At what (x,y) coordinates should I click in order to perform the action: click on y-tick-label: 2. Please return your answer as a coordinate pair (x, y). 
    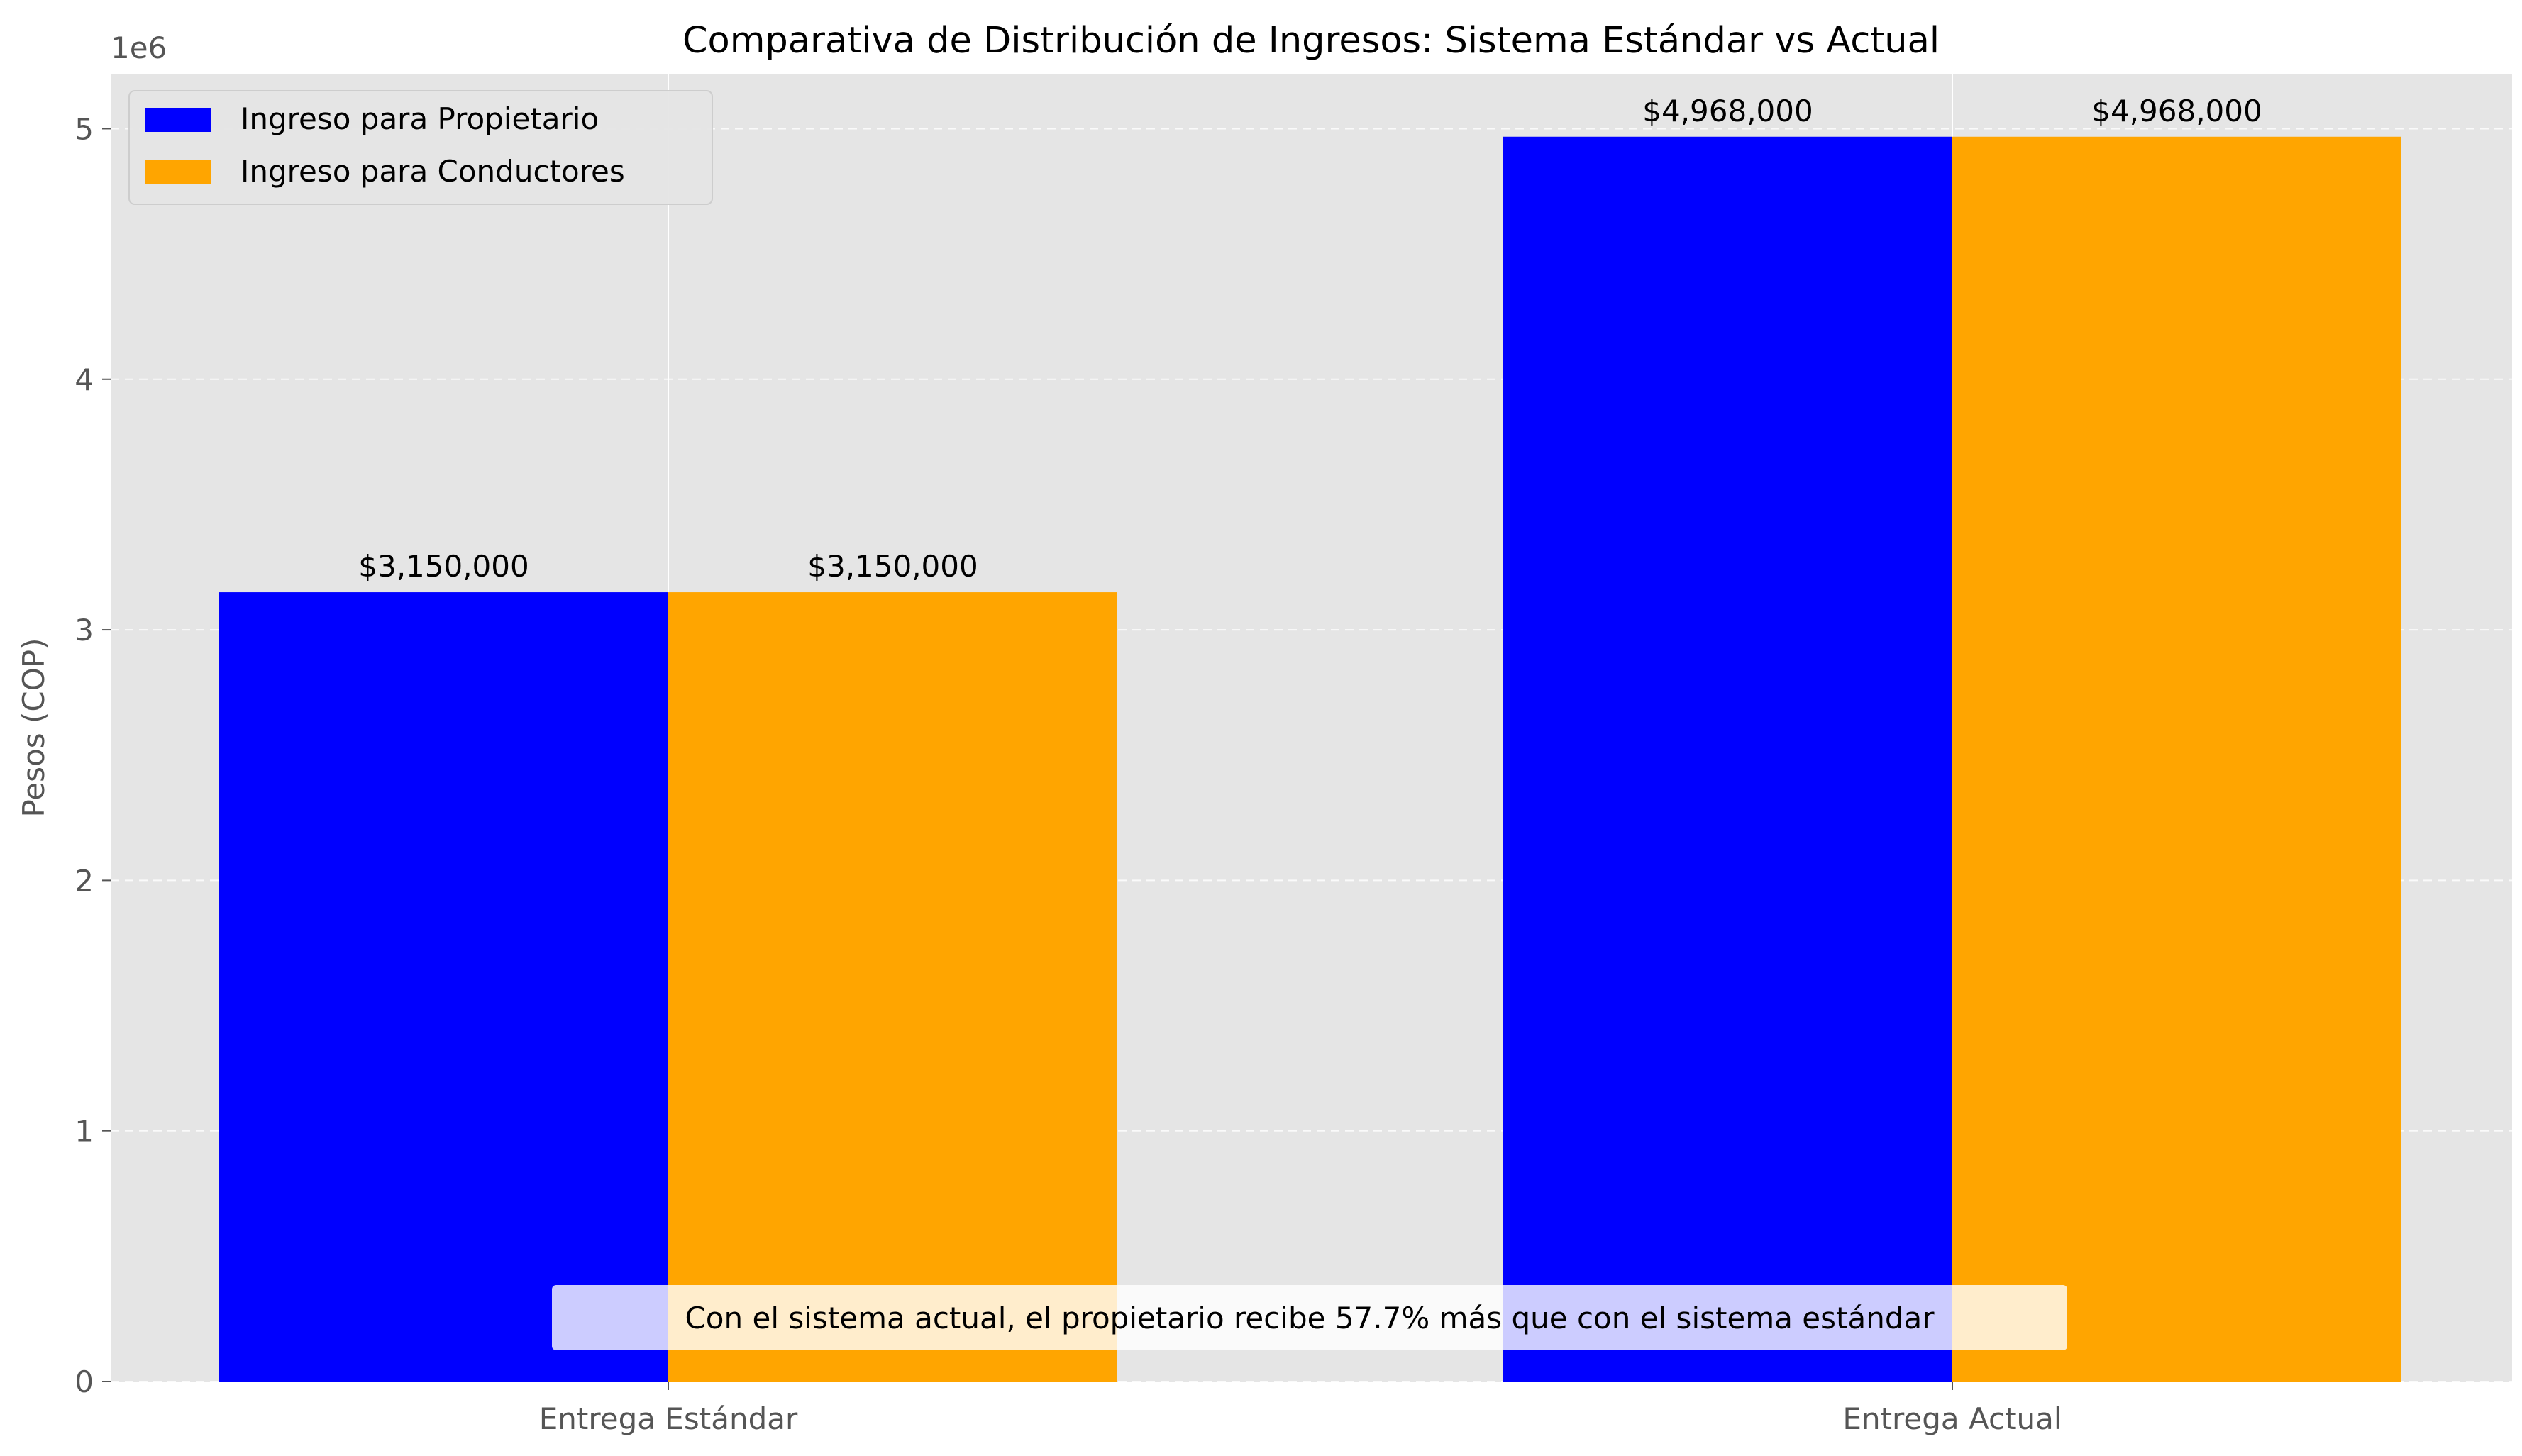
    Looking at the image, I should click on (84, 880).